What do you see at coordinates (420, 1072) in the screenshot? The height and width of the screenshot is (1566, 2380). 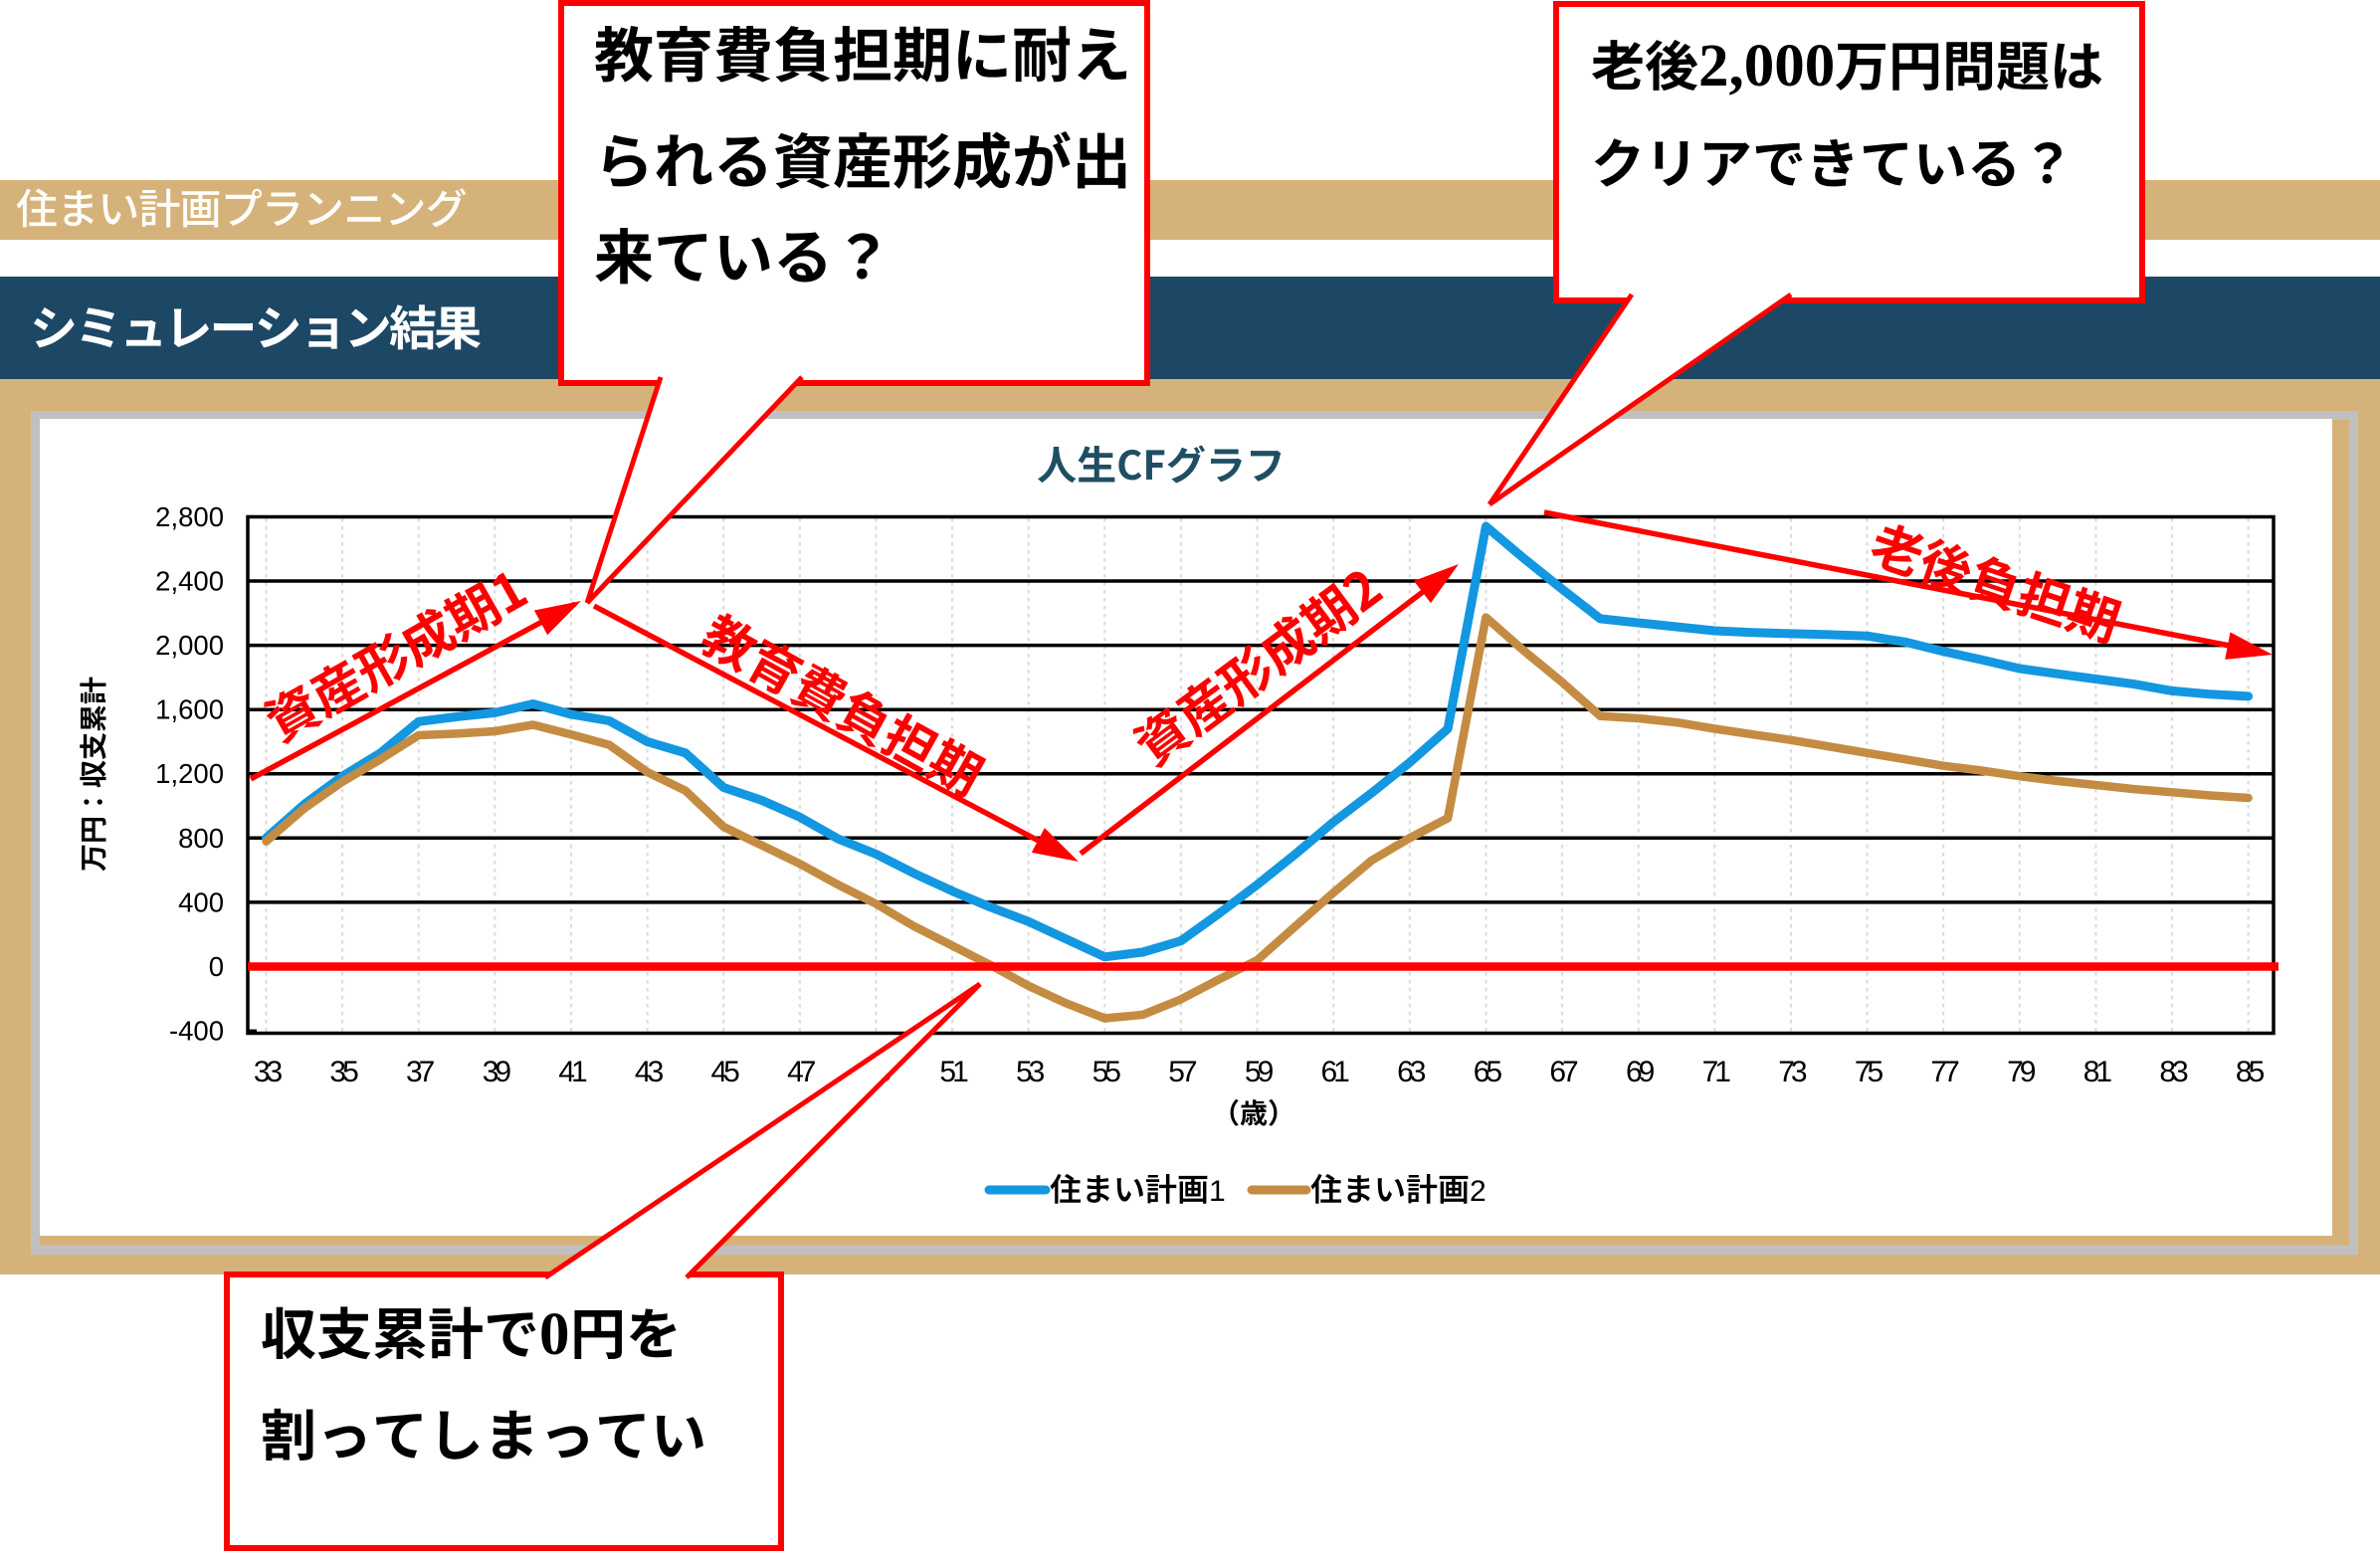 I see `svg-text: 37` at bounding box center [420, 1072].